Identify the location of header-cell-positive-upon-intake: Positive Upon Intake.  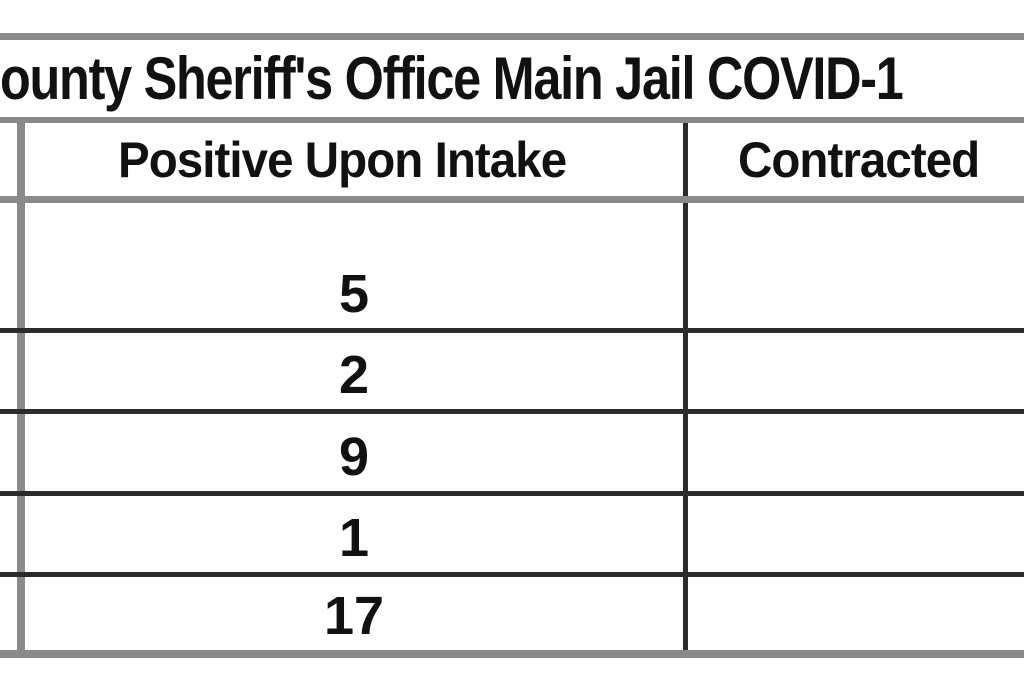
(354, 159).